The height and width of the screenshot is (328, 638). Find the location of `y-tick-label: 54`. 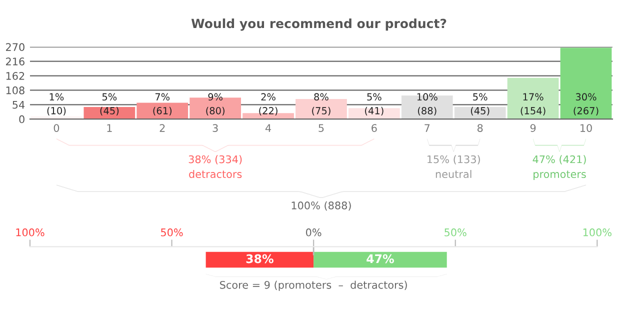

y-tick-label: 54 is located at coordinates (18, 104).